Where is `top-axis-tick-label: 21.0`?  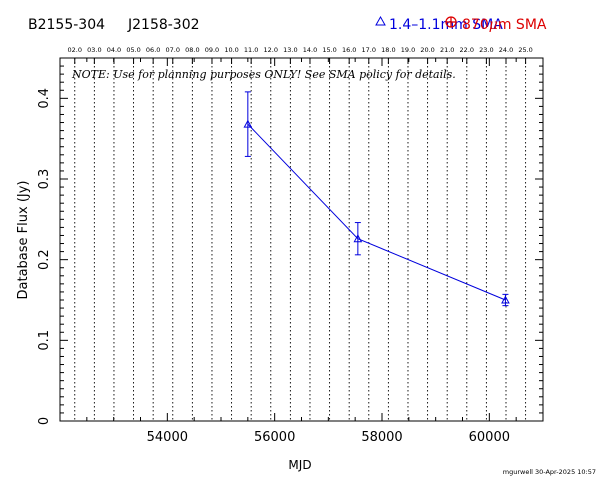
top-axis-tick-label: 21.0 is located at coordinates (447, 50).